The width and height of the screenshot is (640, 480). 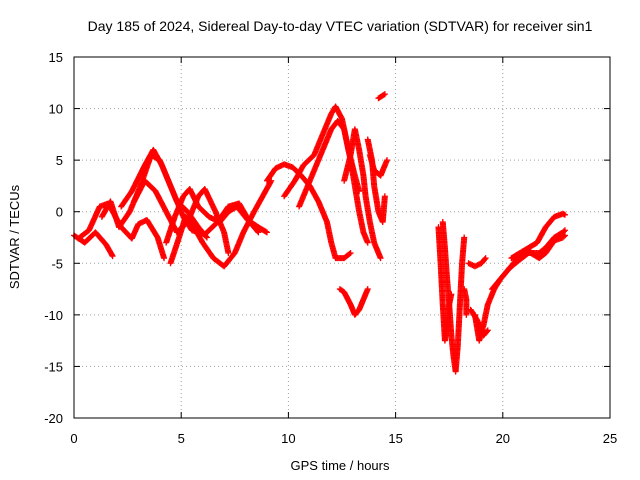 What do you see at coordinates (14, 236) in the screenshot?
I see `y-axis-label: SDTVAR / TECUs` at bounding box center [14, 236].